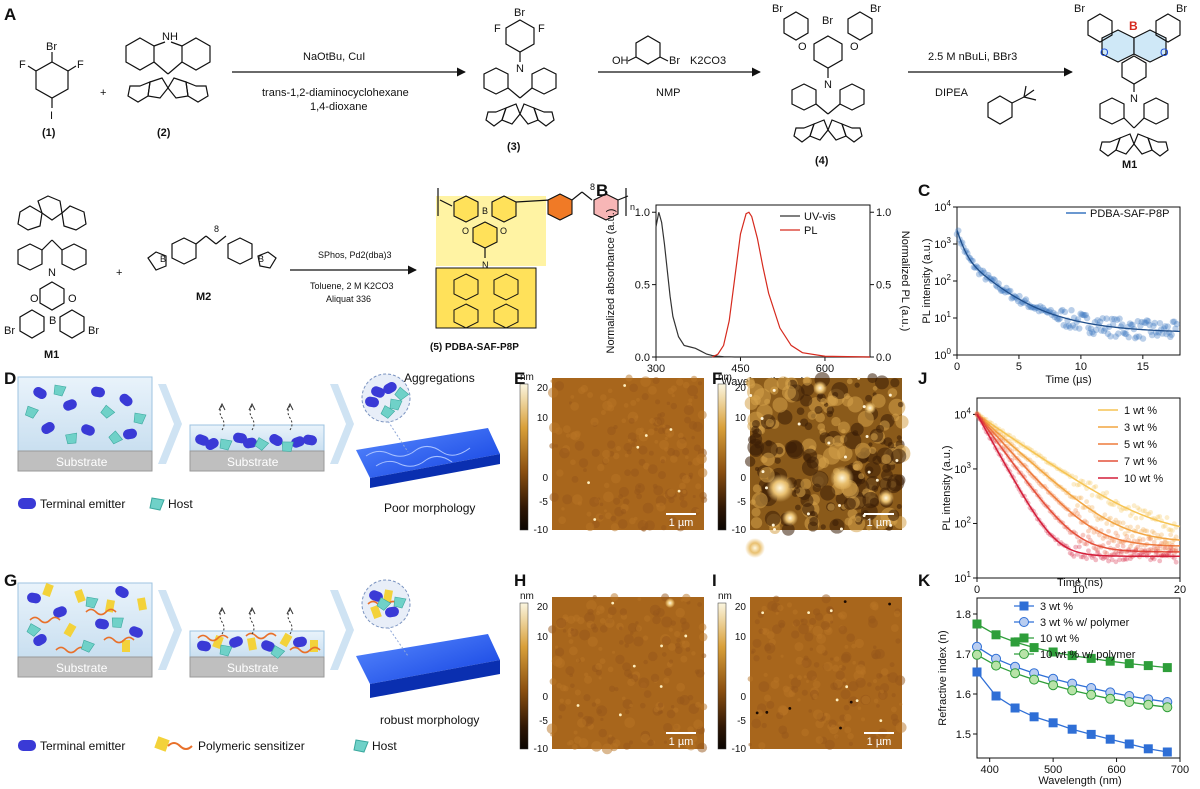 The image size is (1200, 789). I want to click on evaporation-arrow, so click(252, 418).